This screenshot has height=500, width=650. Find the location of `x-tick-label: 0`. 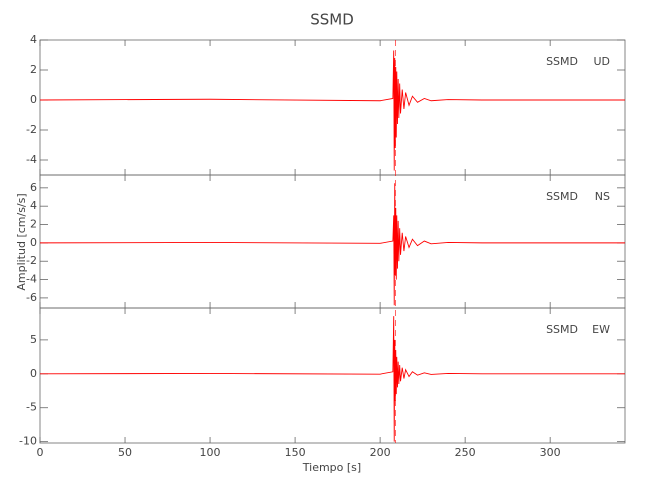

x-tick-label: 0 is located at coordinates (40, 452).